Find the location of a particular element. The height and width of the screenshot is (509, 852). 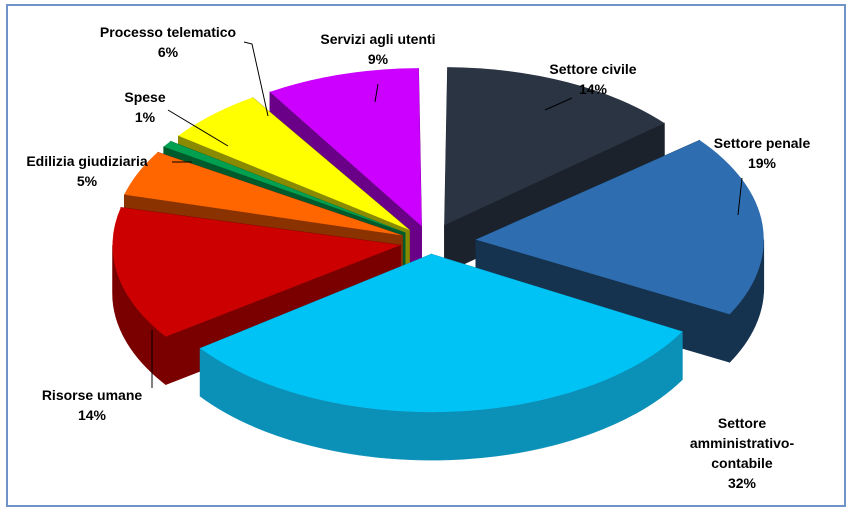

leader-line-settore-civile is located at coordinates (558, 104).